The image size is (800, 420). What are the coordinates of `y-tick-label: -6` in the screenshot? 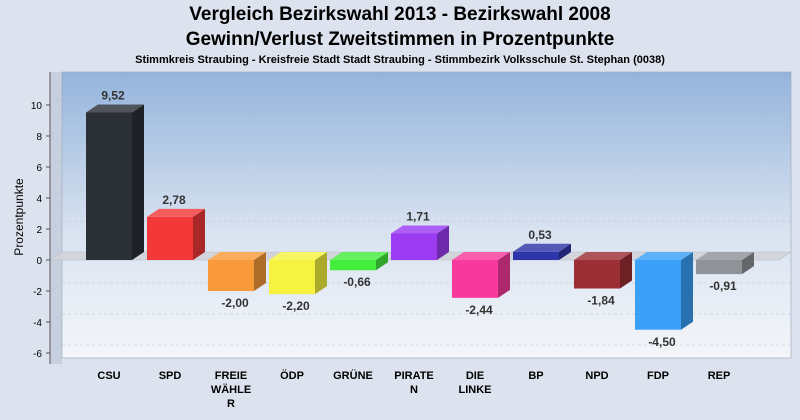 It's located at (37, 354).